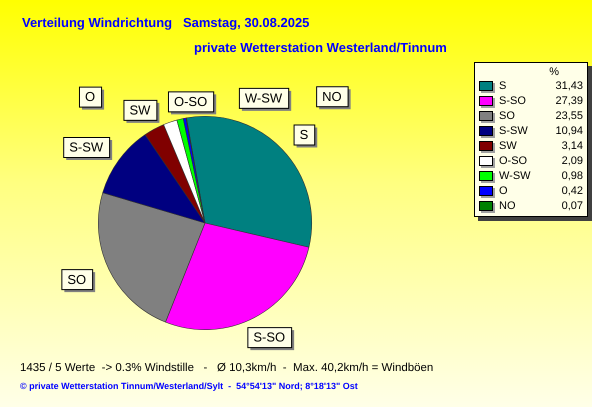  Describe the element at coordinates (569, 116) in the screenshot. I see `data-label: 23,55` at that location.